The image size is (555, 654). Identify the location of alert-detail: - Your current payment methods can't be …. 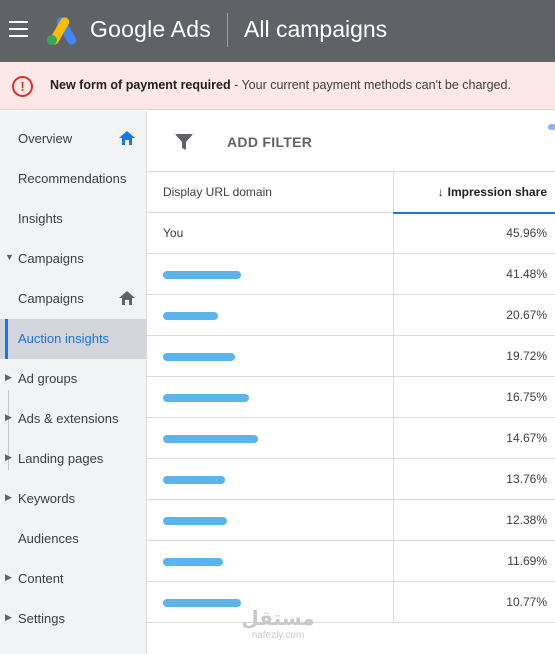
(370, 85).